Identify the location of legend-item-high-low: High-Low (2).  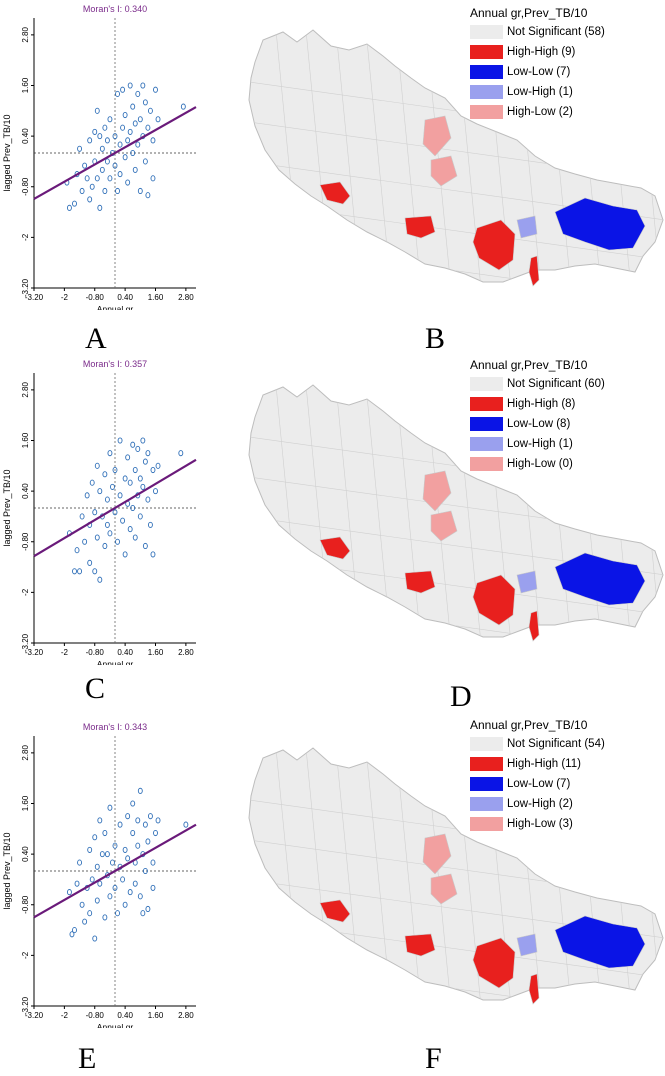
(567, 112).